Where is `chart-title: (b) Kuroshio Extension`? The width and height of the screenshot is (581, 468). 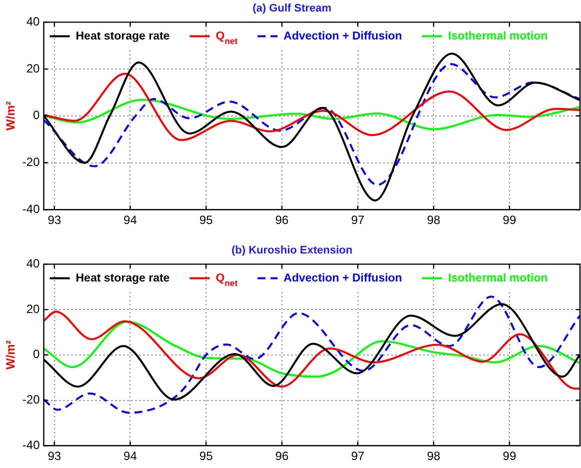 chart-title: (b) Kuroshio Extension is located at coordinates (292, 250).